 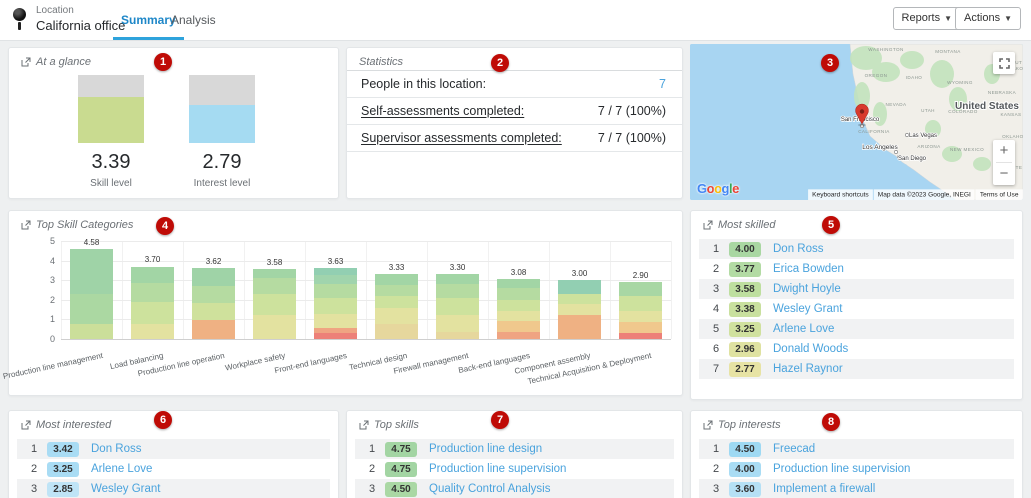 What do you see at coordinates (1010, 114) in the screenshot?
I see `state-label: KANSAS` at bounding box center [1010, 114].